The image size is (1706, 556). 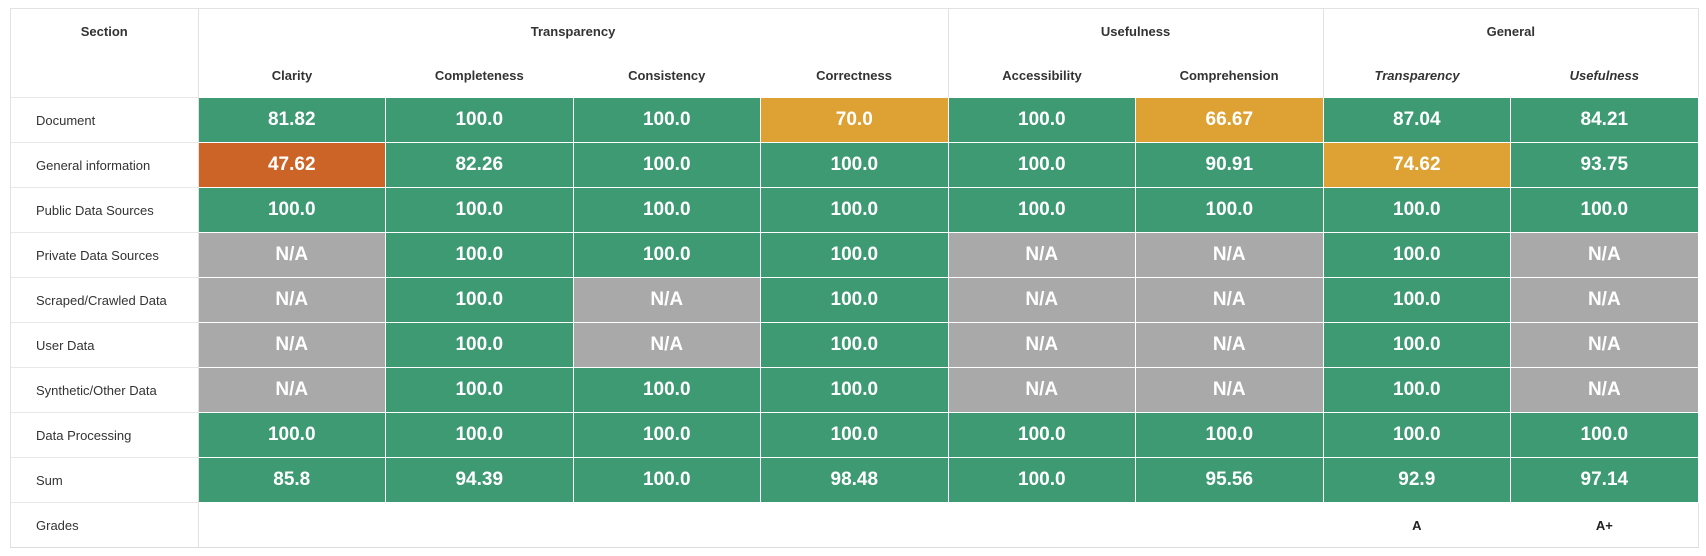 I want to click on row-label: Sum, so click(x=105, y=480).